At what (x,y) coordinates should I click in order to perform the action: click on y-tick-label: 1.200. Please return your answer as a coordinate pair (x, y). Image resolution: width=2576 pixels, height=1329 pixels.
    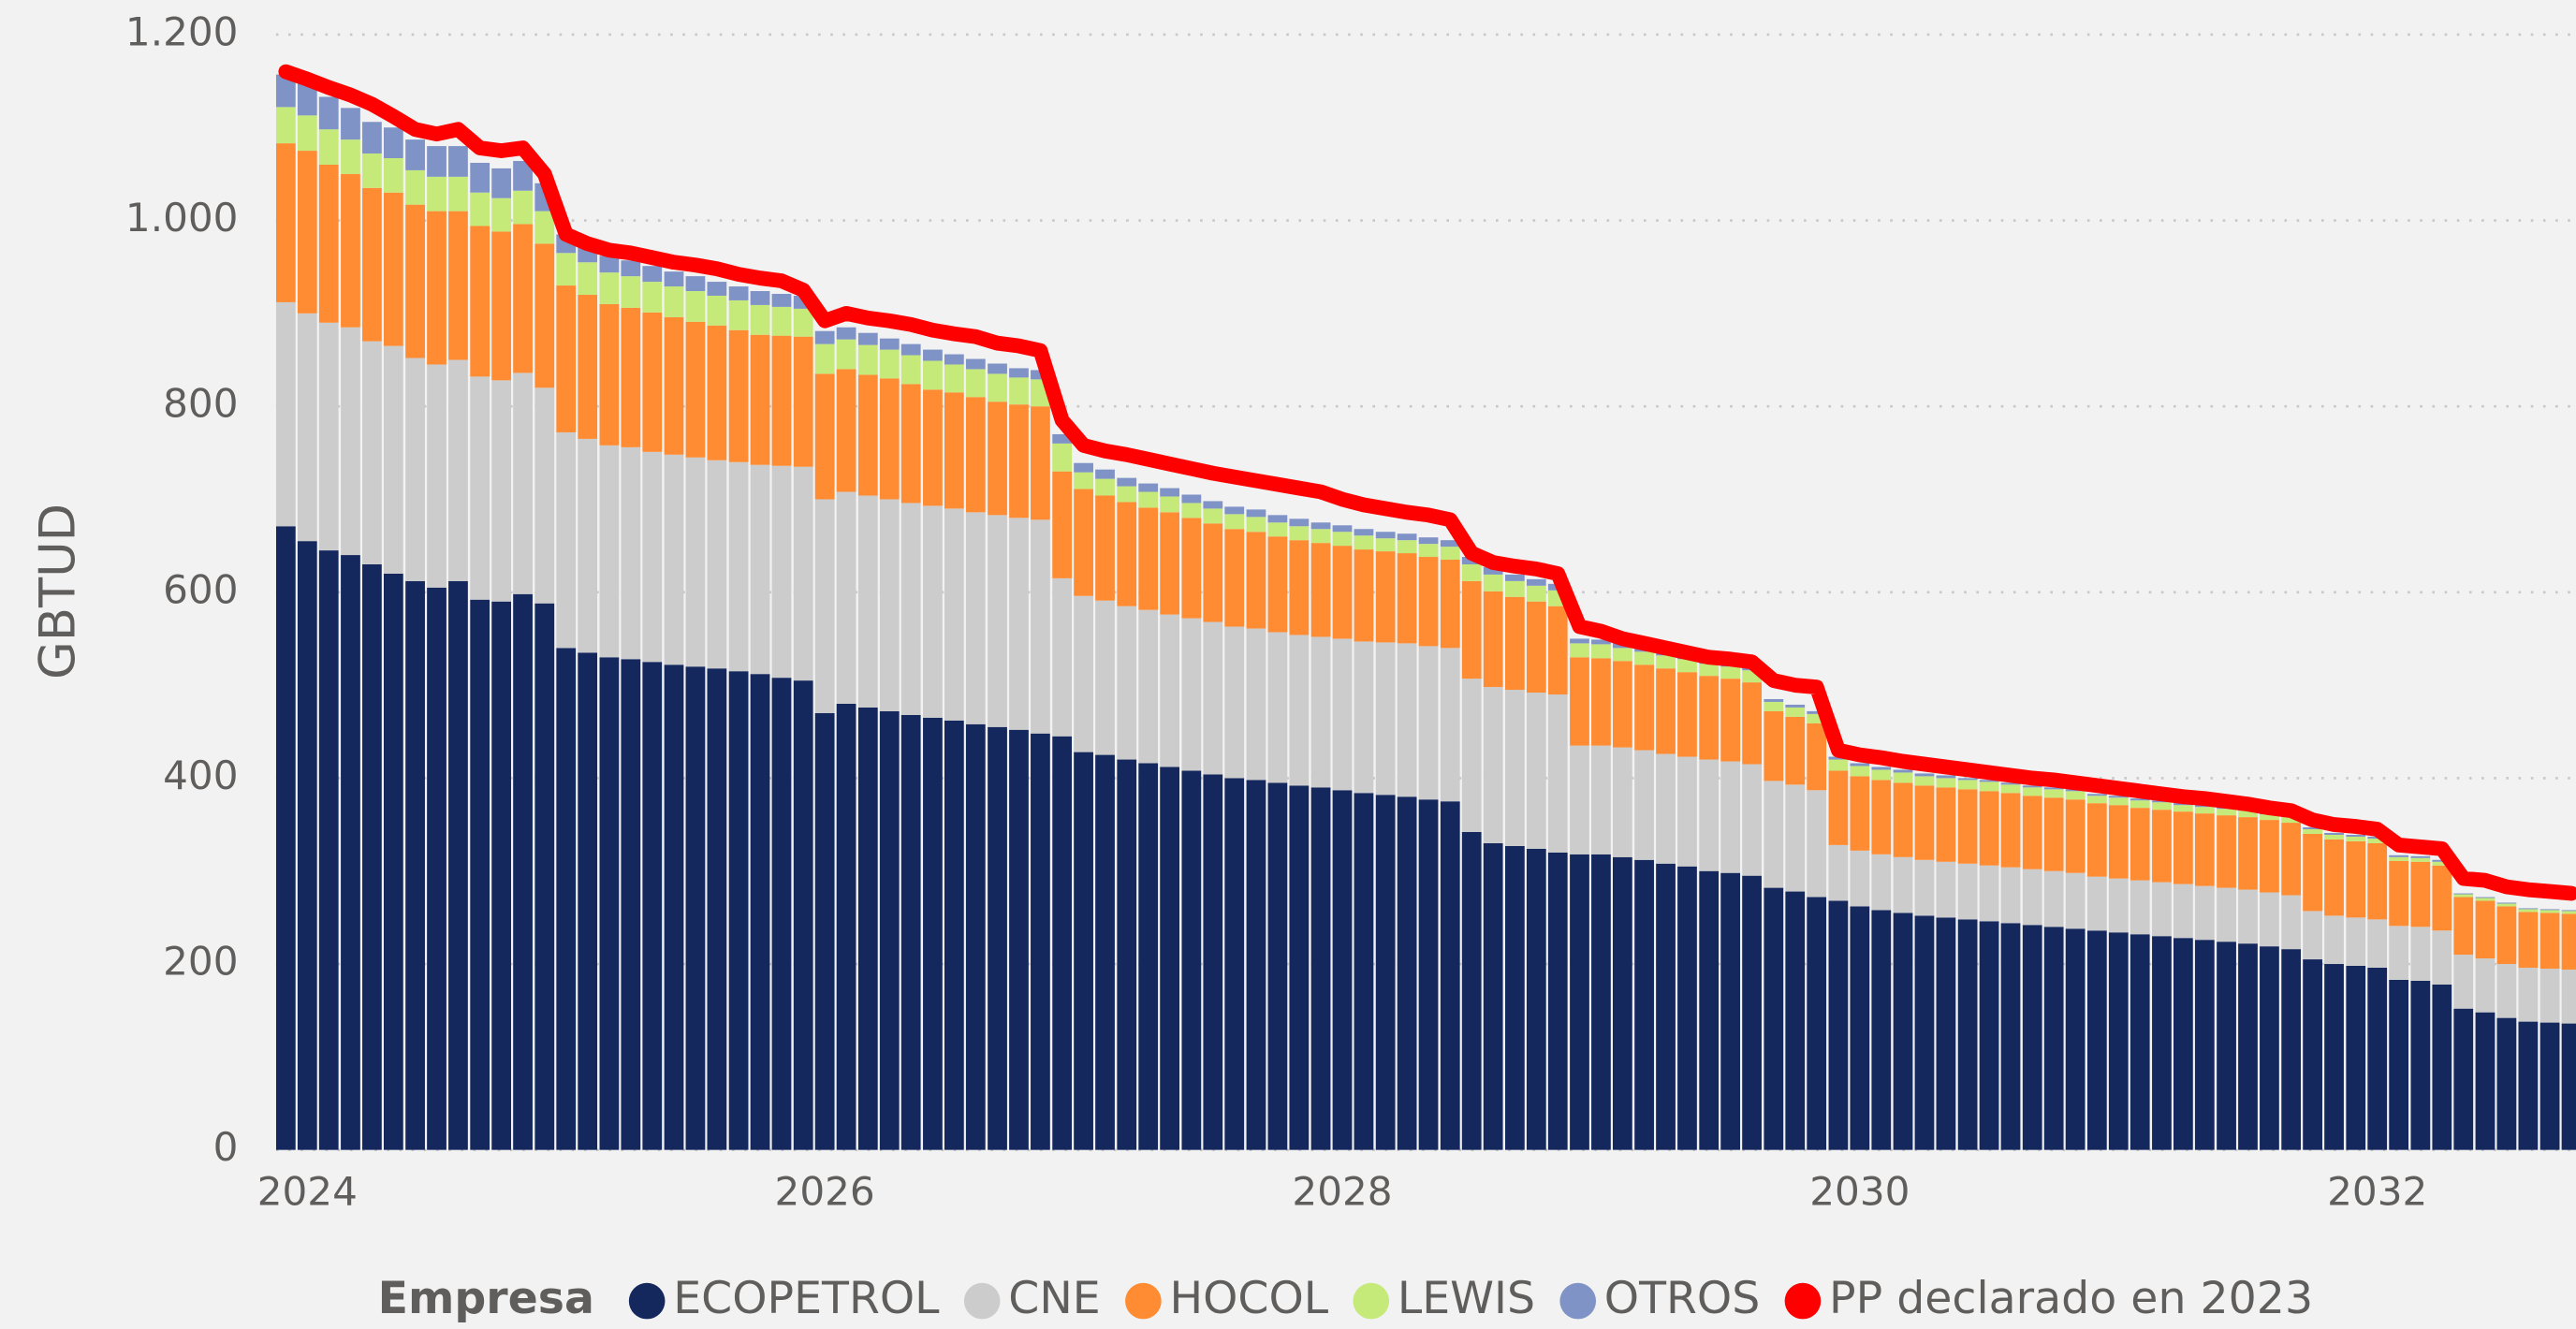
    Looking at the image, I should click on (182, 31).